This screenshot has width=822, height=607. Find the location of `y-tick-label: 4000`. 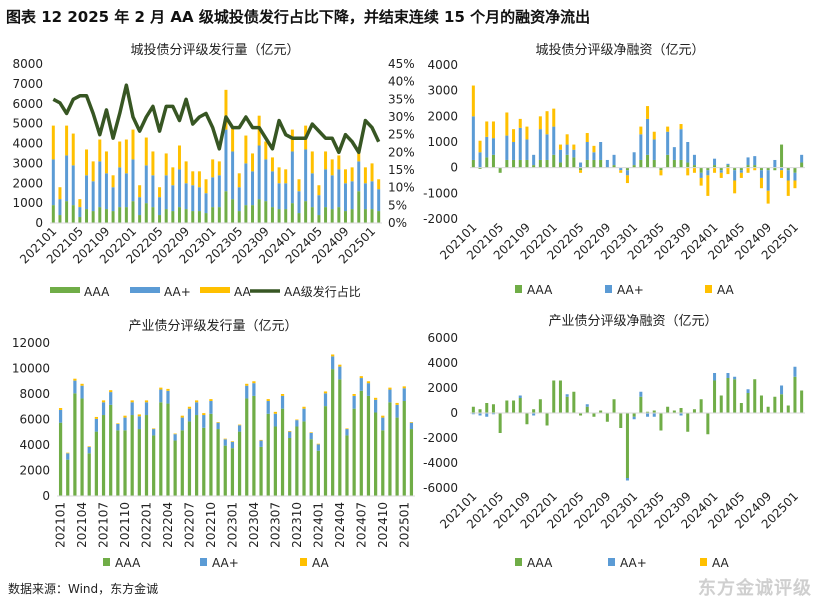

y-tick-label: 4000 is located at coordinates (442, 65).